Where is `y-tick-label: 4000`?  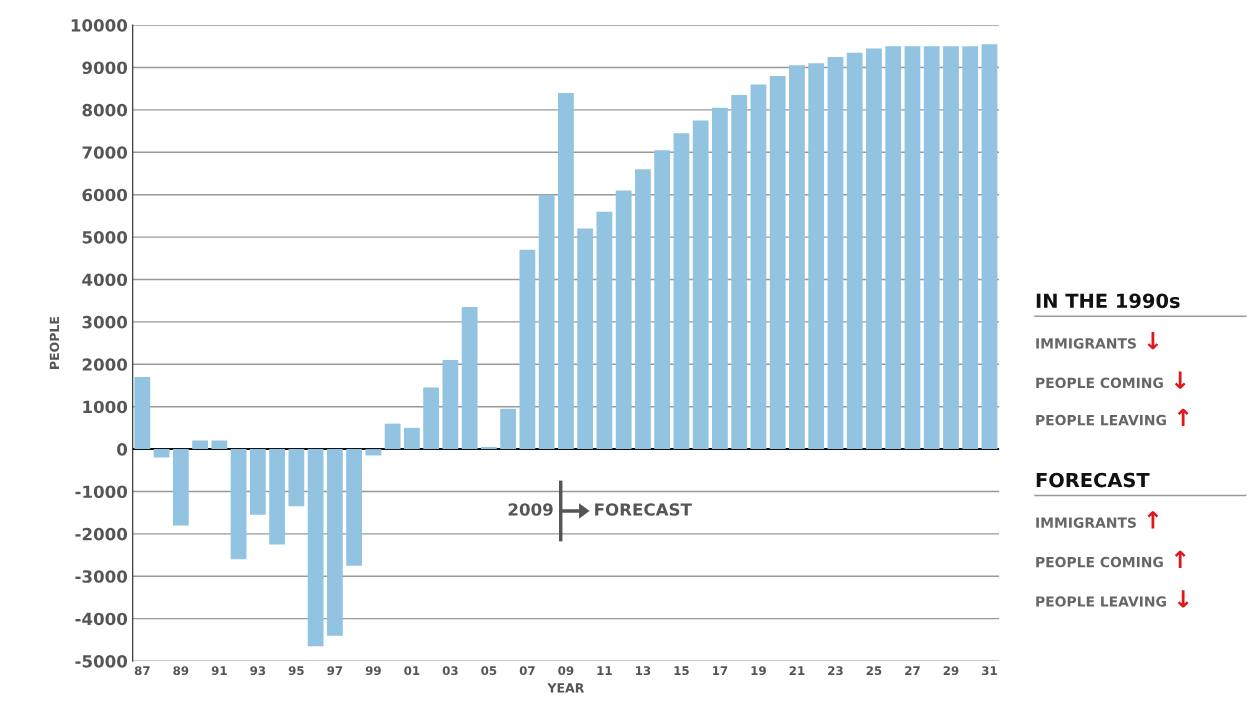 y-tick-label: 4000 is located at coordinates (105, 280).